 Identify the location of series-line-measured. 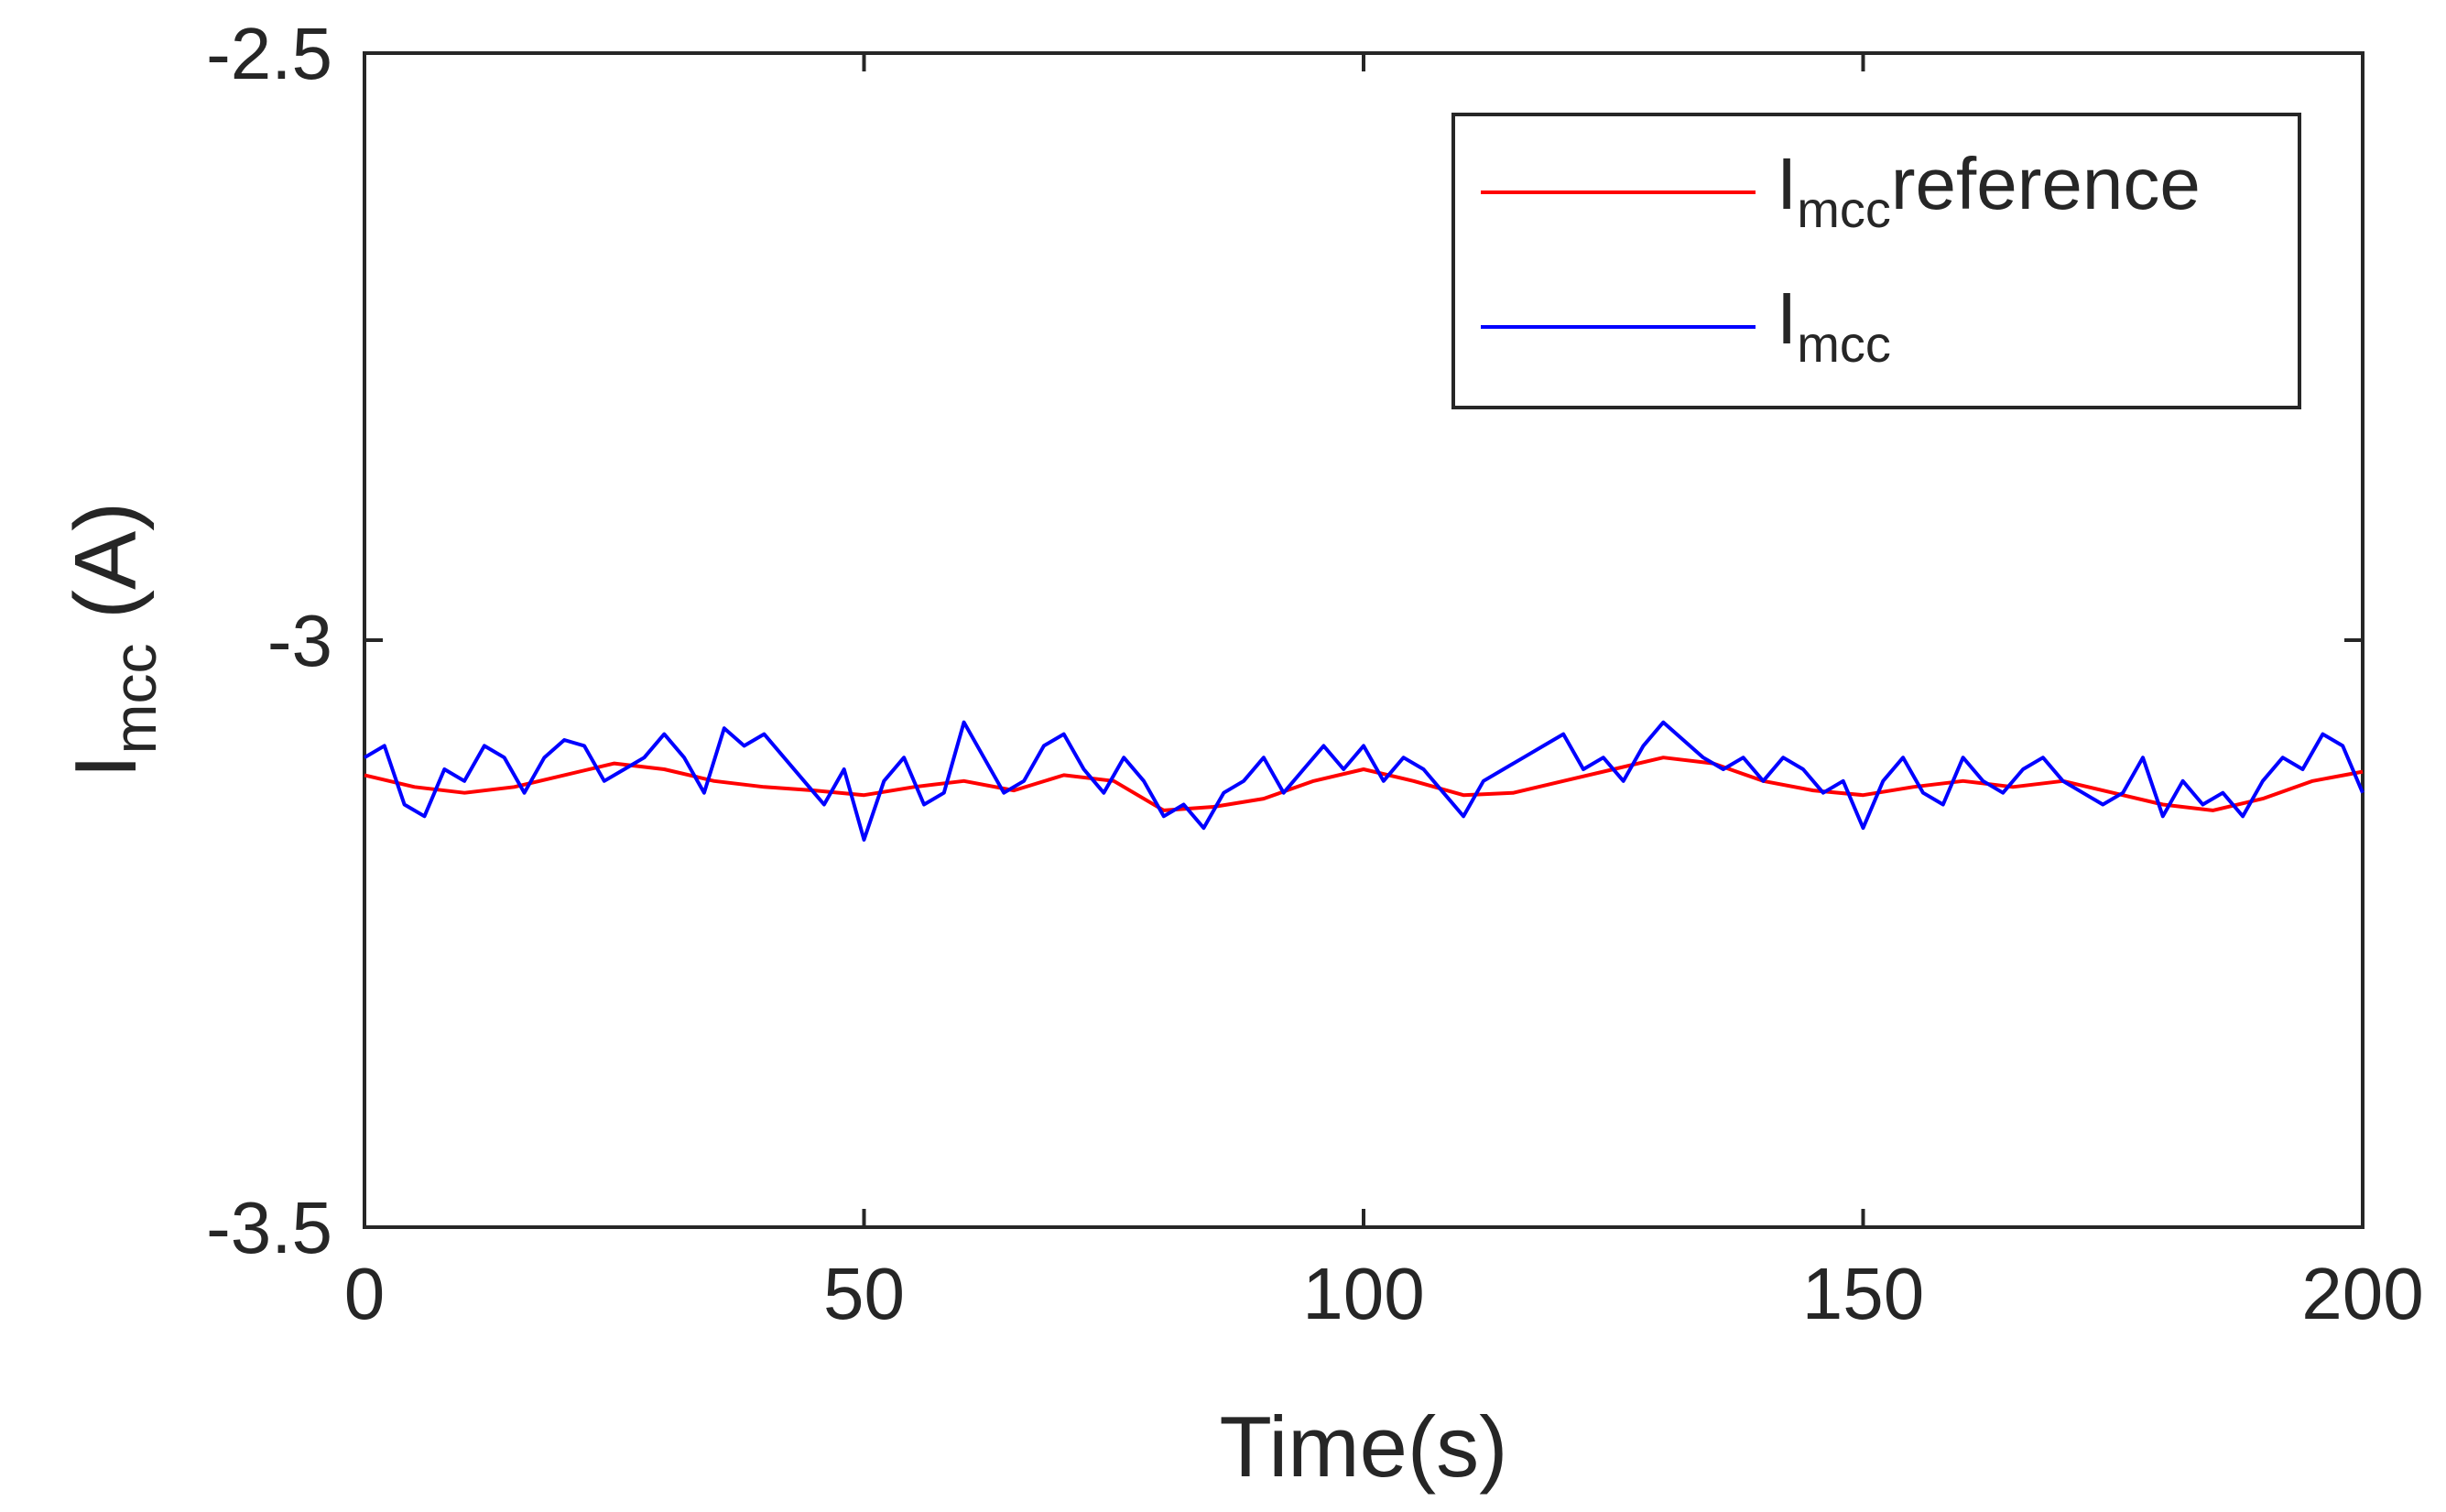
(1364, 781).